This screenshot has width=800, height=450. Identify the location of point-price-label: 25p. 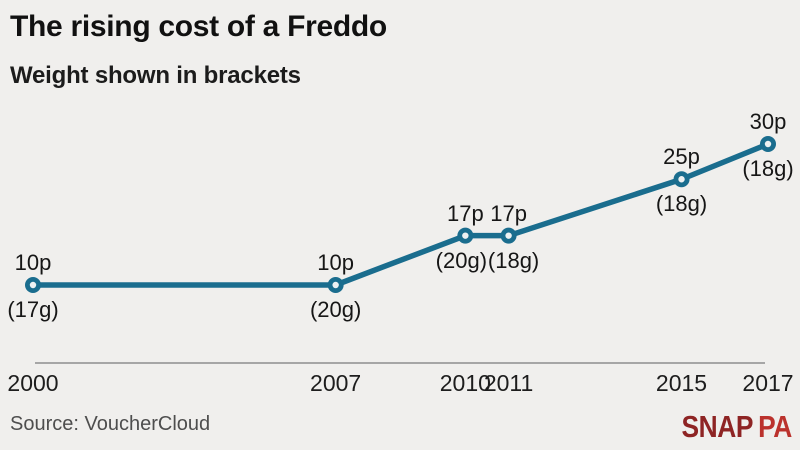
(681, 157).